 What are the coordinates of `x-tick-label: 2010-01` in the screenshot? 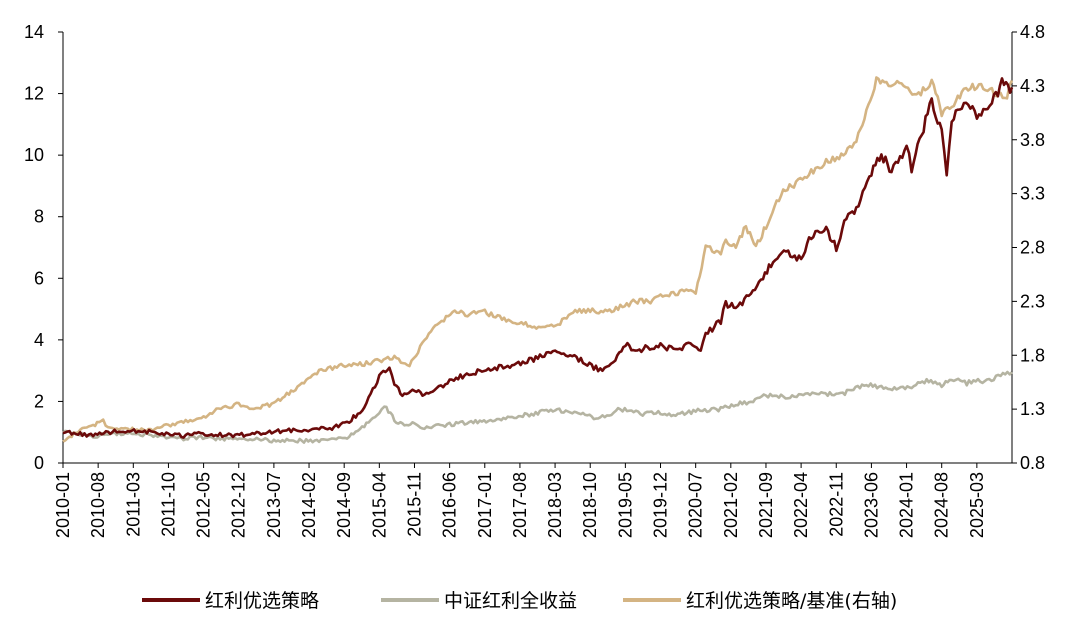 It's located at (63, 505).